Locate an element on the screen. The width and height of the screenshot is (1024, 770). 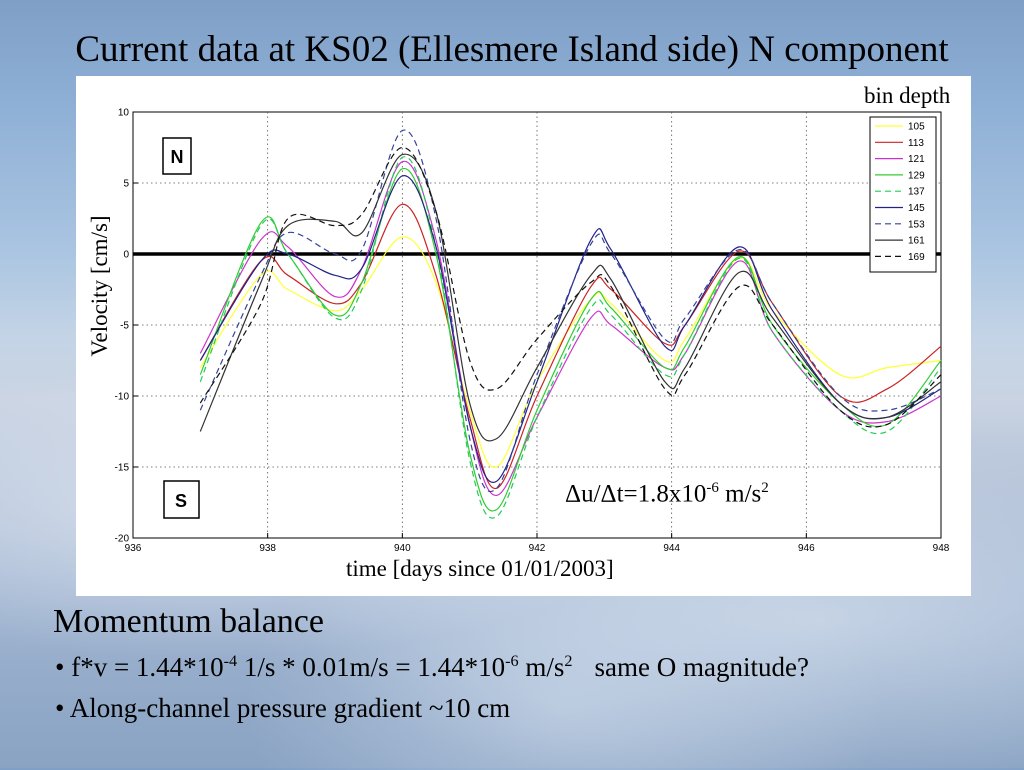
derivative-annotation: Δu/Δt=1.8x10-6 m/s2 is located at coordinates (667, 494).